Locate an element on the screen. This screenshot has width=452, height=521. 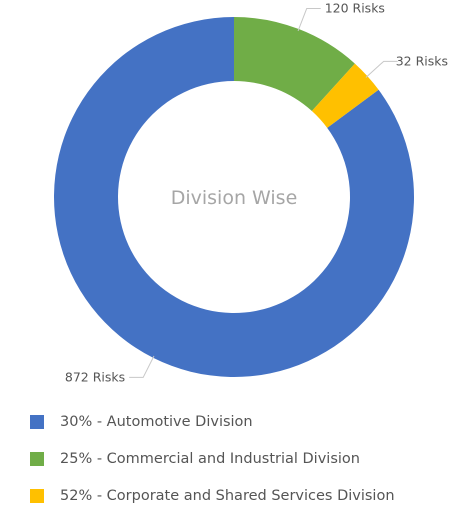
callout-corporate-shared: 32 Risks is located at coordinates (422, 60).